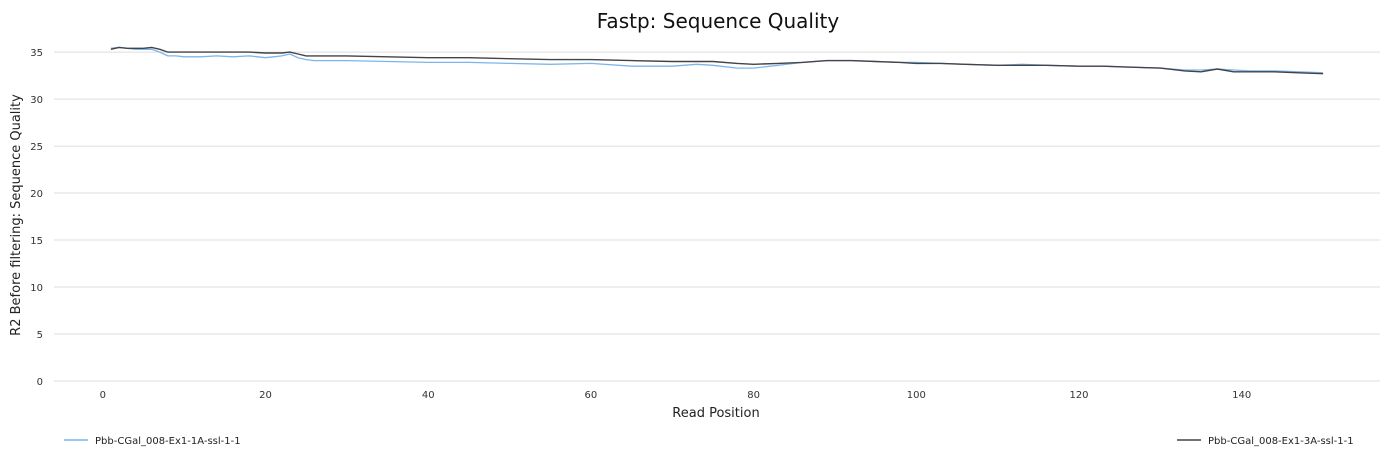 This screenshot has height=460, width=1389. What do you see at coordinates (40, 335) in the screenshot?
I see `y-tick-label: 5` at bounding box center [40, 335].